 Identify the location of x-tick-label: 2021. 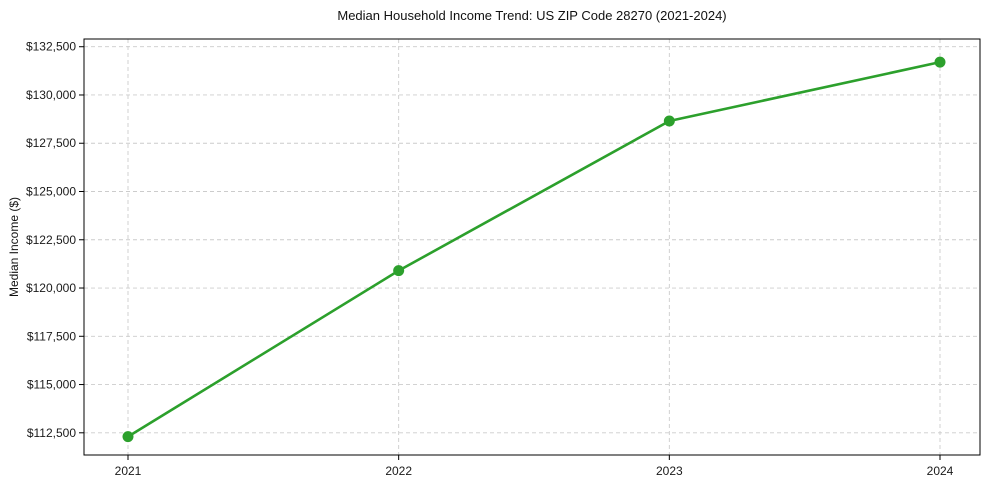
(128, 471).